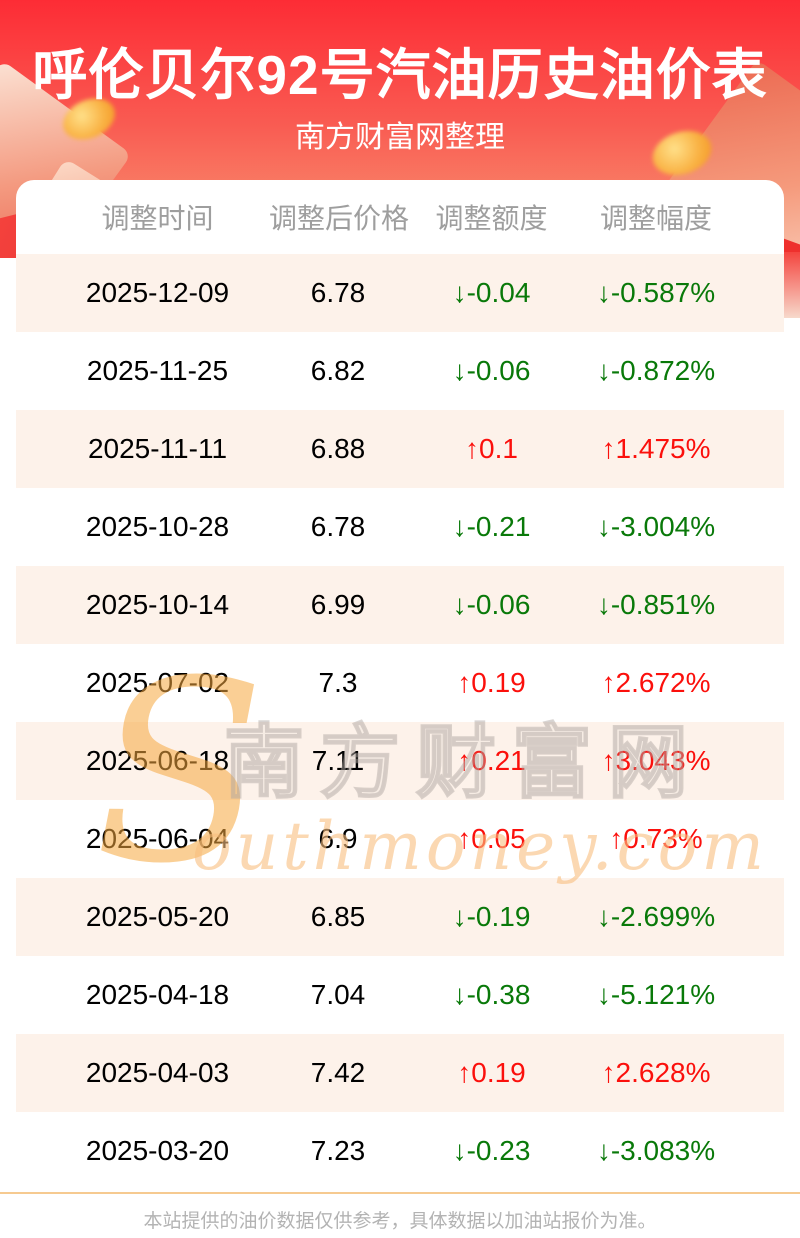  What do you see at coordinates (400, 137) in the screenshot?
I see `page-subtitle: 南方财富网整理` at bounding box center [400, 137].